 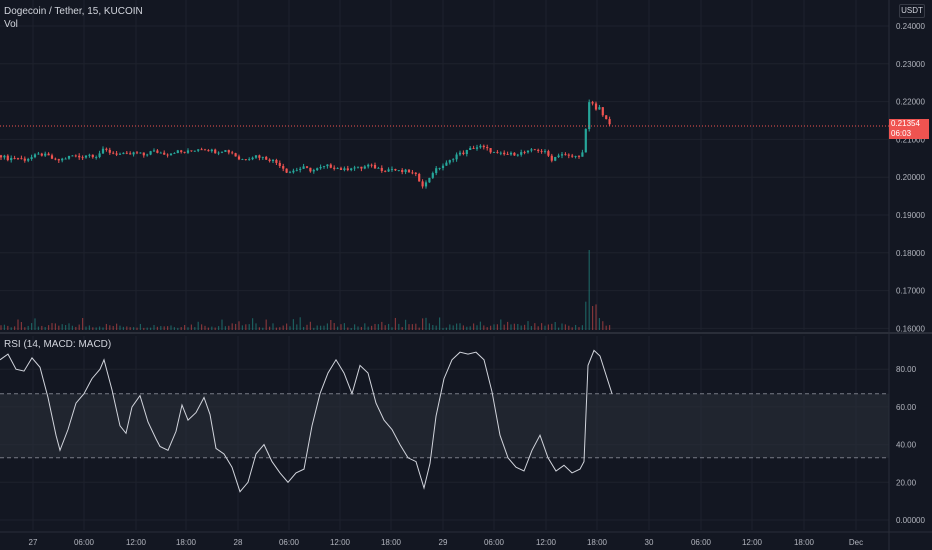 I want to click on price-tick-label: 0.18000, so click(x=910, y=253).